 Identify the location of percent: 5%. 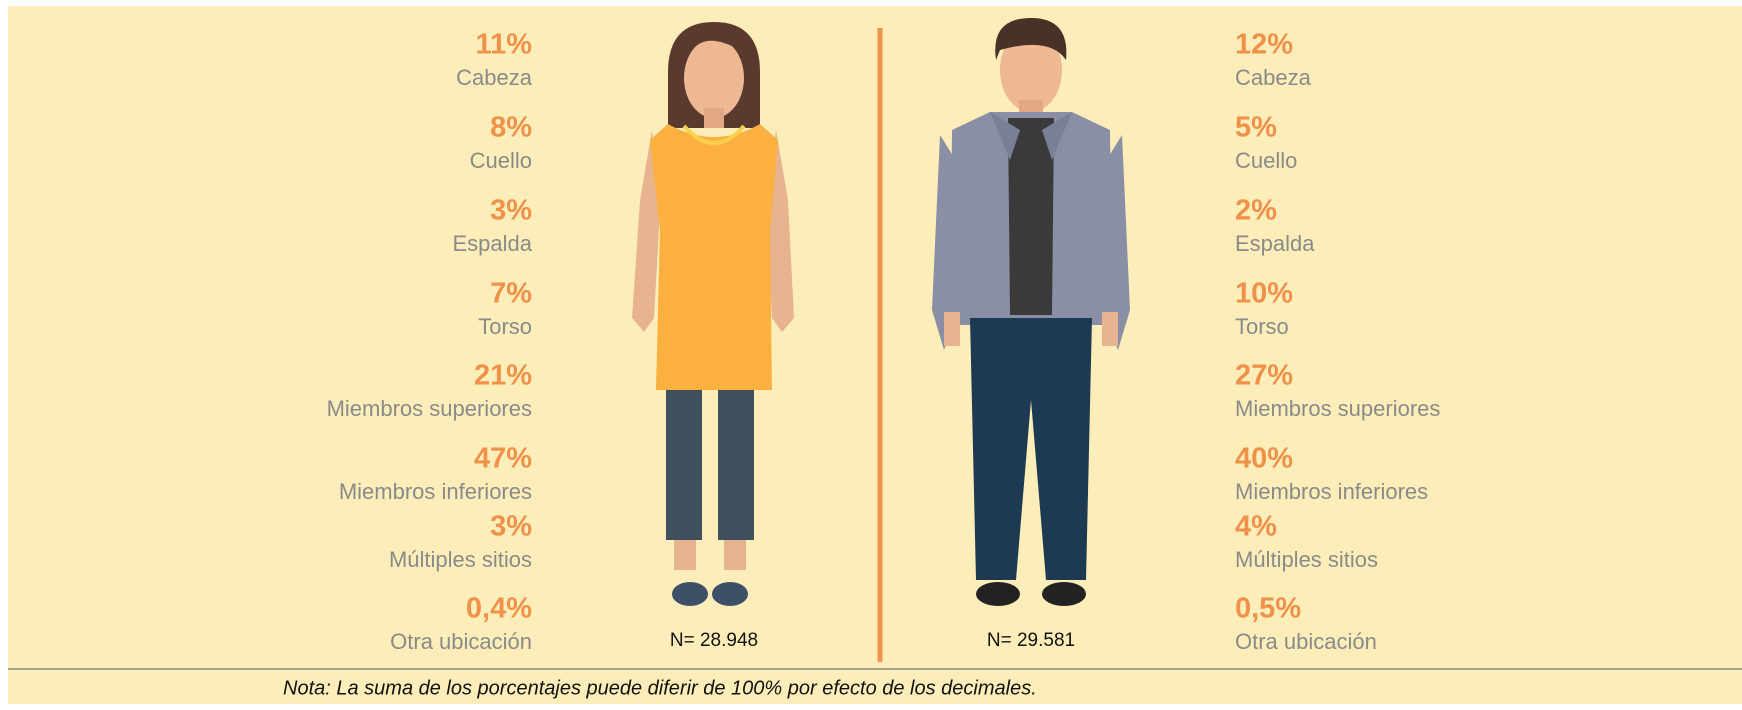
(1256, 128).